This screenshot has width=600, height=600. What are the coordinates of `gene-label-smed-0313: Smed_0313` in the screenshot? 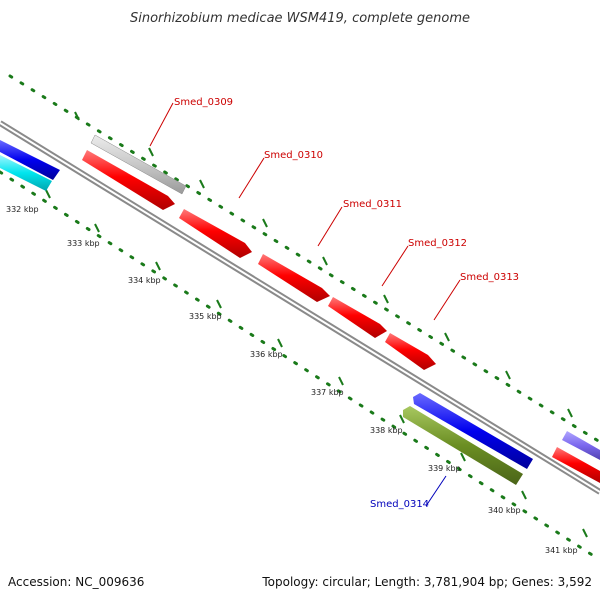 It's located at (489, 277).